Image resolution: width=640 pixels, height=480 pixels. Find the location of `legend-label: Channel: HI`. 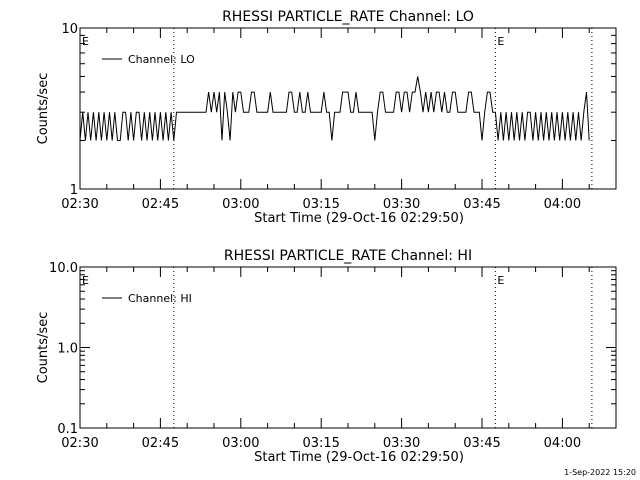

legend-label: Channel: HI is located at coordinates (160, 298).